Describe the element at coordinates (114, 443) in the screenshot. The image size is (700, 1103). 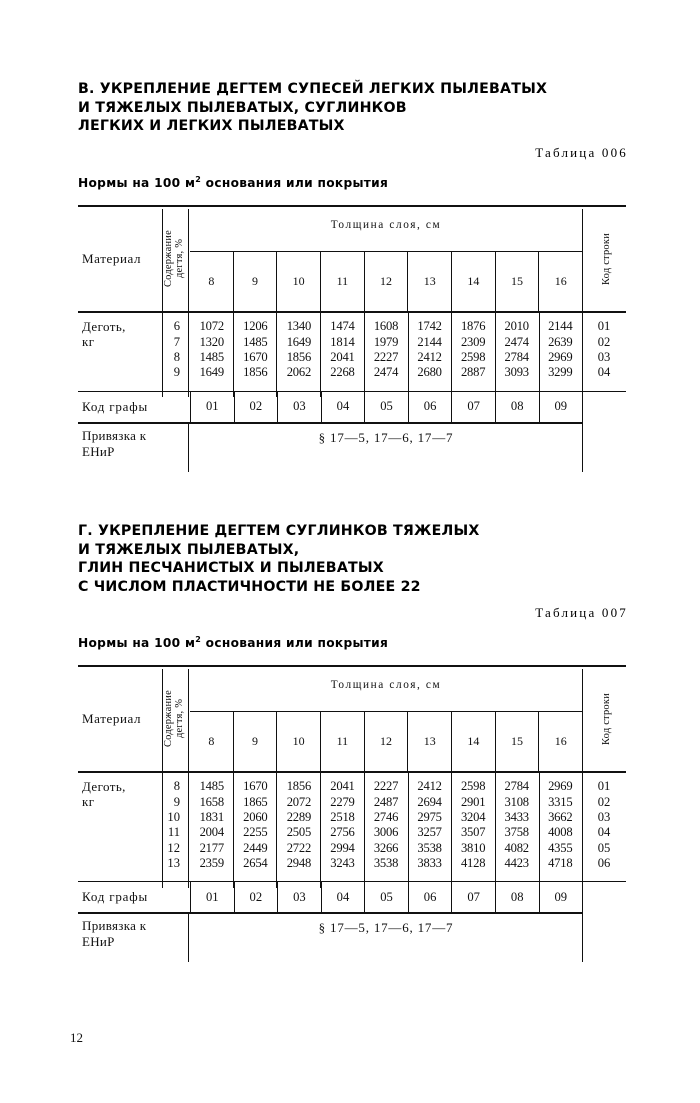
I see `enir-link-label: Привязка к ЕНиР` at that location.